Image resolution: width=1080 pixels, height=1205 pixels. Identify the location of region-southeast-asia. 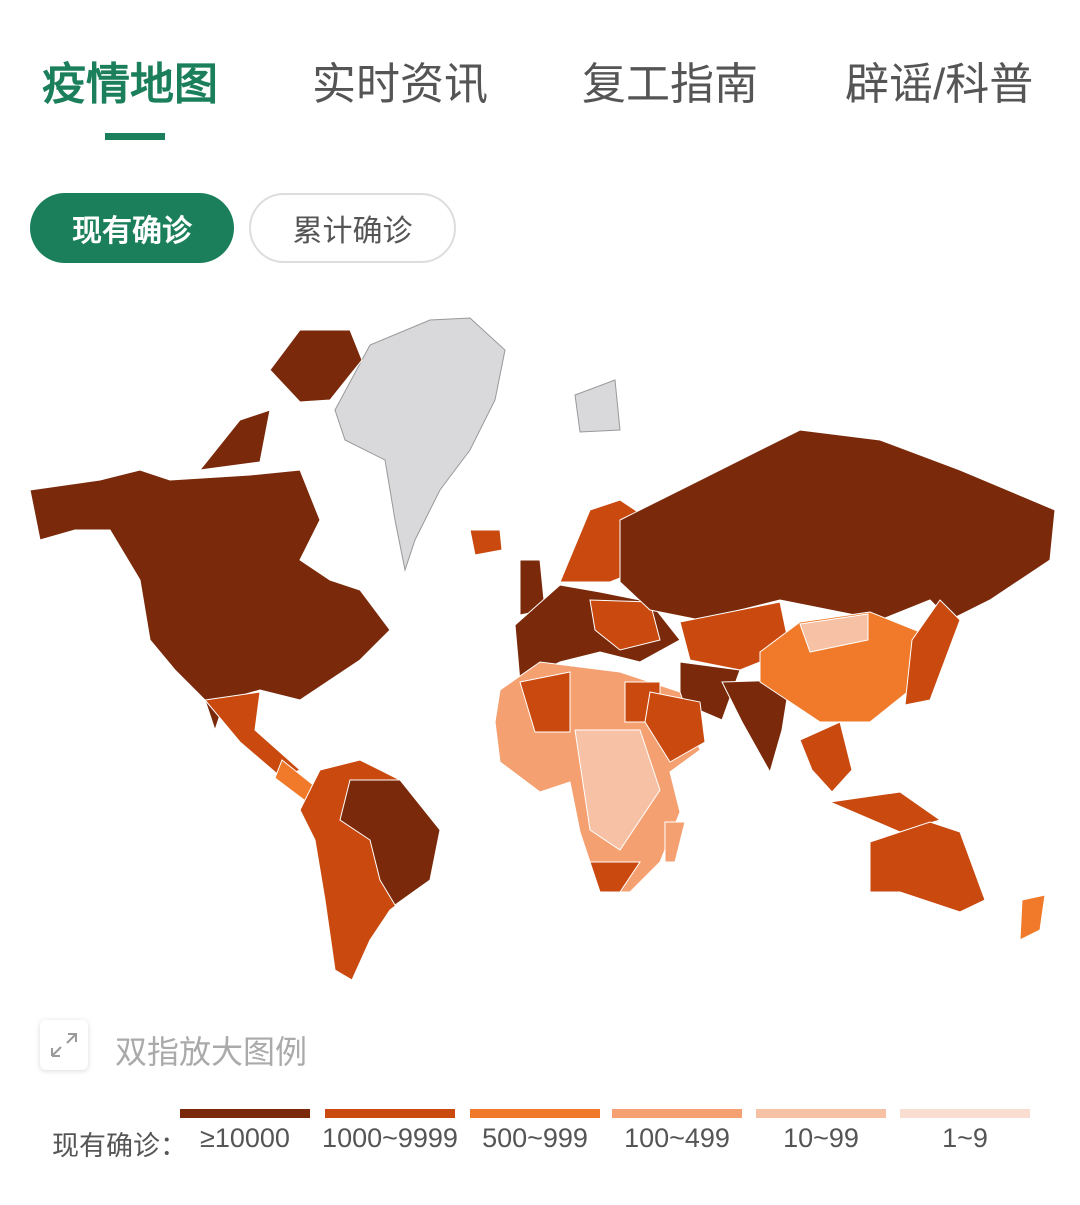
(826, 757).